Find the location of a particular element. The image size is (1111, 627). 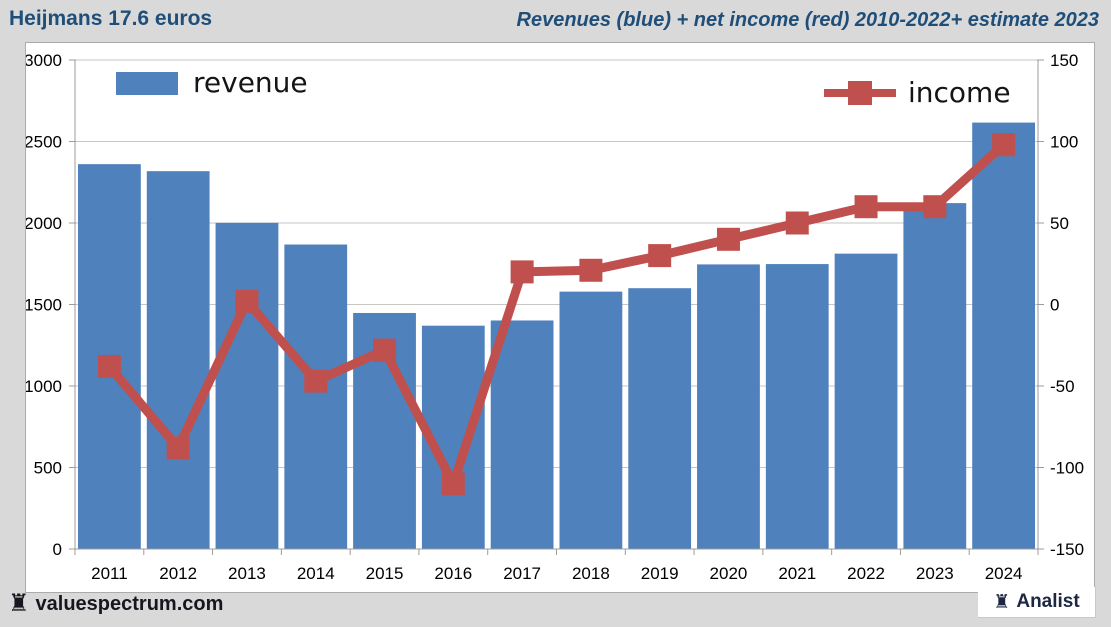

income-marker-2020 is located at coordinates (728, 239).